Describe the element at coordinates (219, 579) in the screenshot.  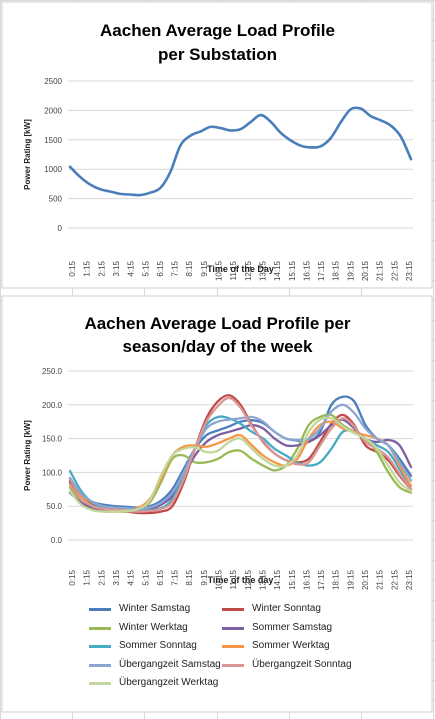
I see `chart2-xtick-label-10: 10:15` at that location.